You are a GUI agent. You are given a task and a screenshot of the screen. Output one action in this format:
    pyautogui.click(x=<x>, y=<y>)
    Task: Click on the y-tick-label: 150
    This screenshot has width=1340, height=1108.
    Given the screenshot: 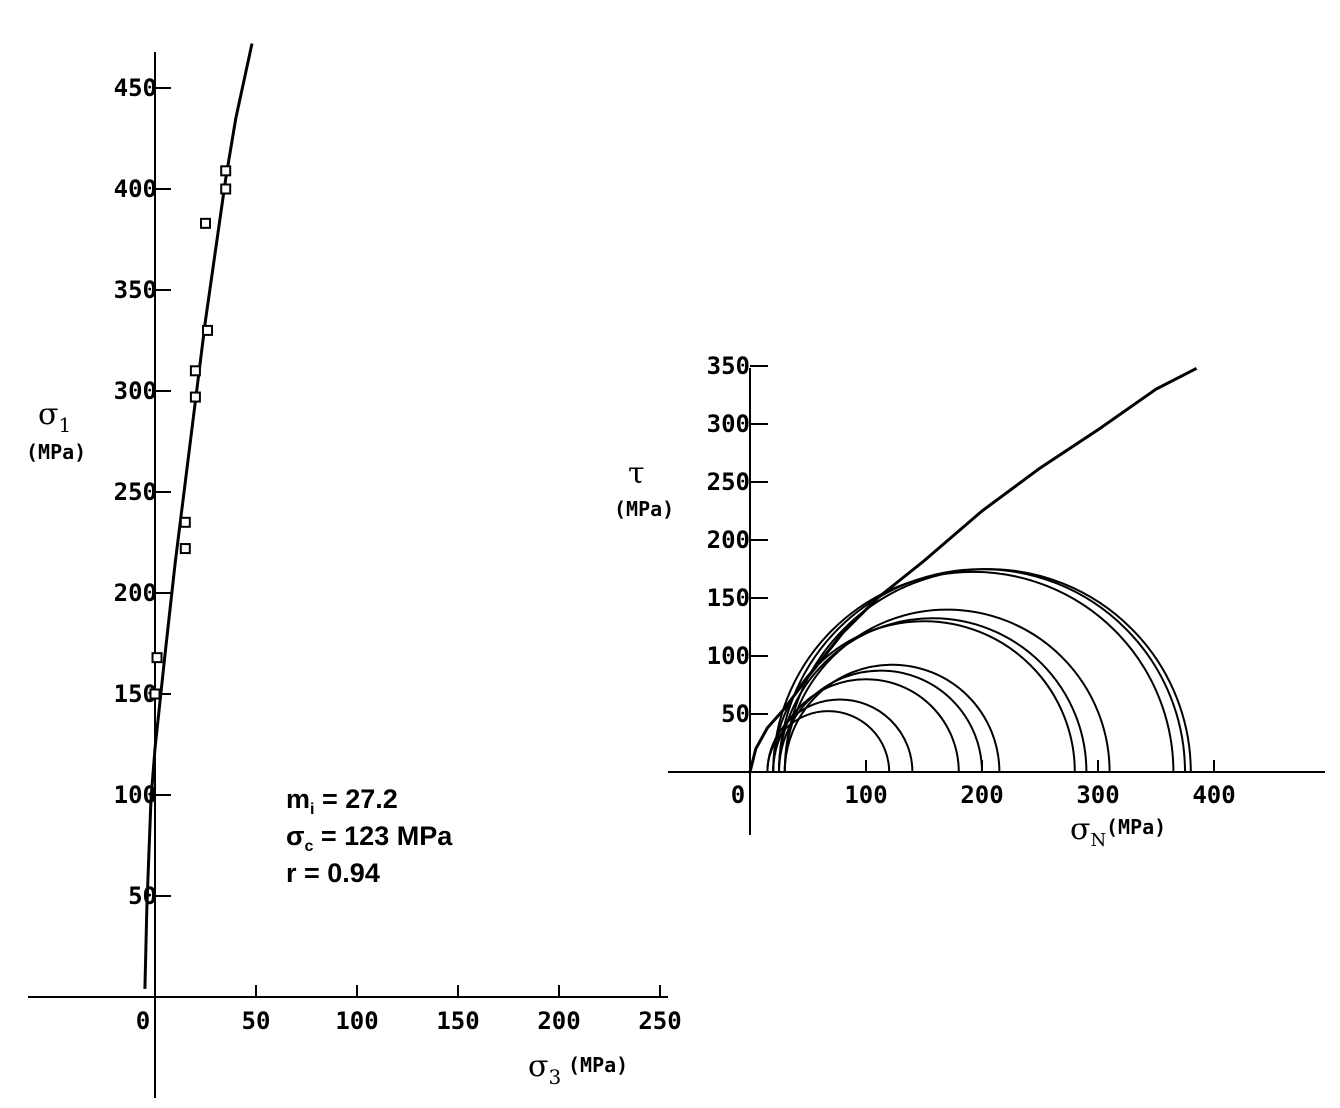 What is the action you would take?
    pyautogui.click(x=728, y=598)
    